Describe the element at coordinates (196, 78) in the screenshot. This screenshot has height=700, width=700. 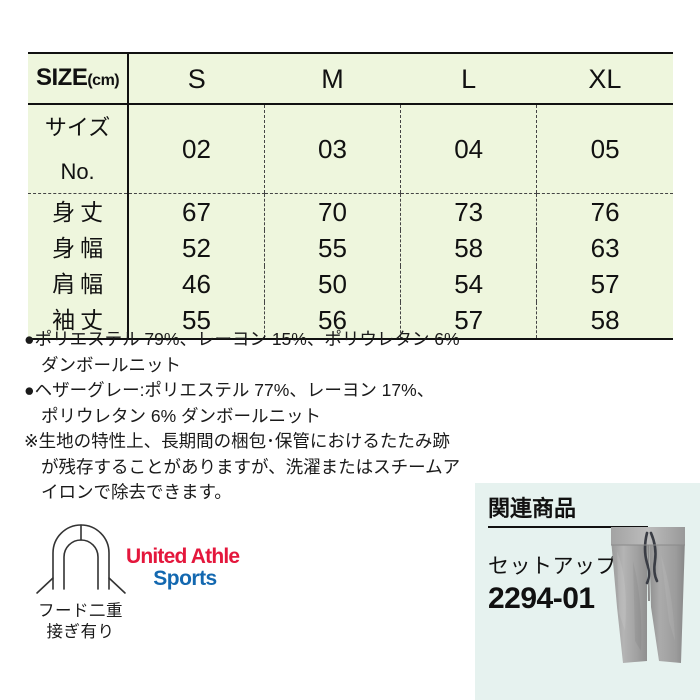
I see `header-size-s: S` at that location.